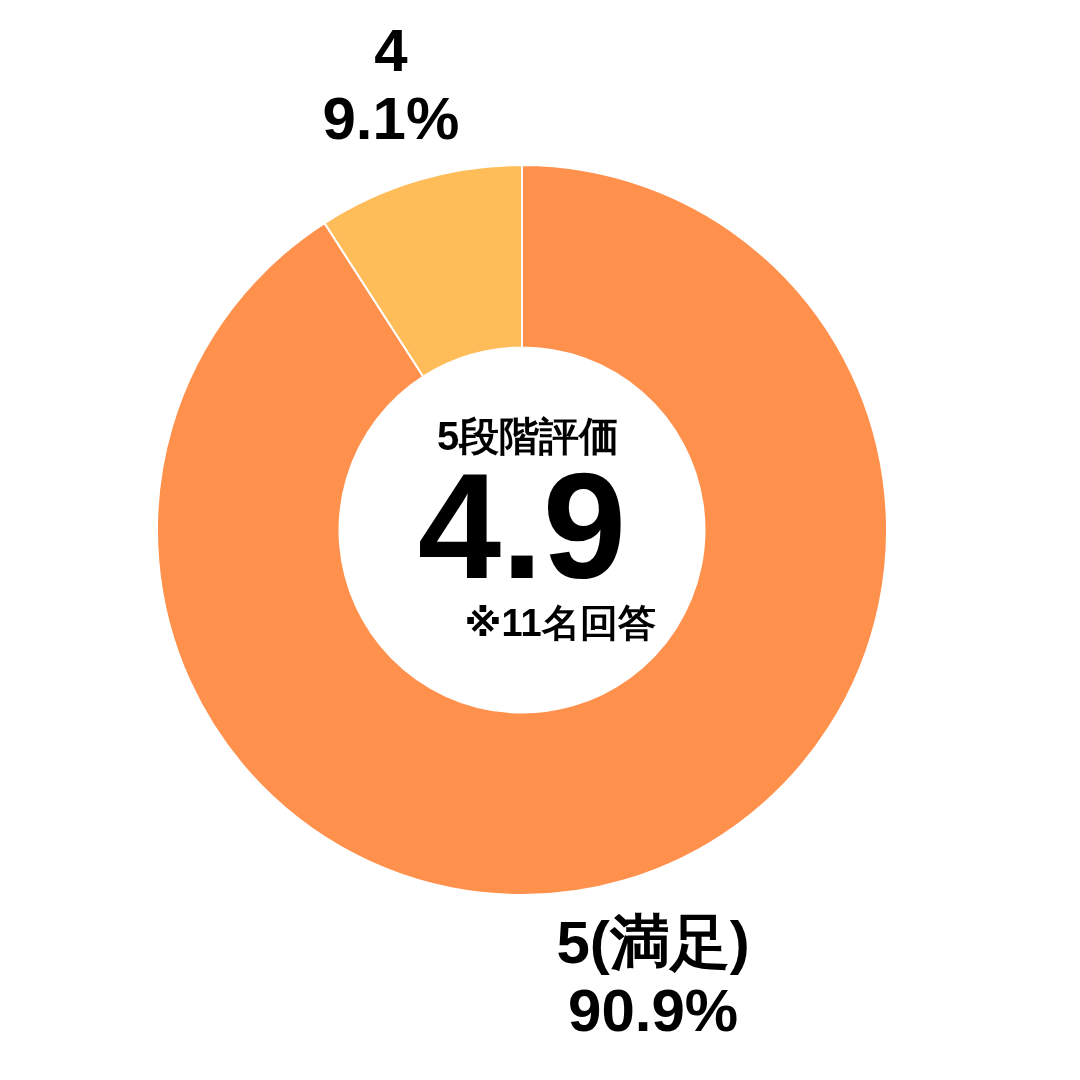 This screenshot has width=1080, height=1080. I want to click on slice-label: 5(満足), so click(653, 943).